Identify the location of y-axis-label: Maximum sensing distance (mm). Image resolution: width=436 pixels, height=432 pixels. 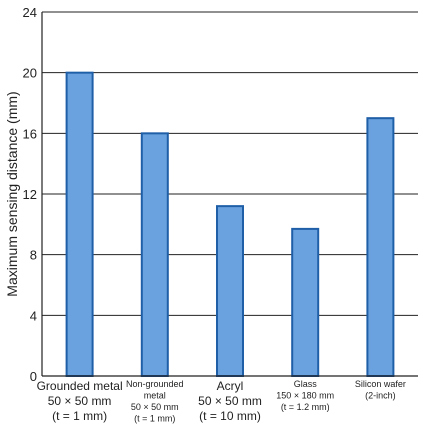
(12, 193).